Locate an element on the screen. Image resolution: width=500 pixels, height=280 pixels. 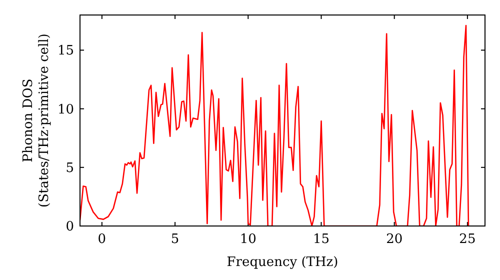
x-tick-label: 20 is located at coordinates (394, 239).